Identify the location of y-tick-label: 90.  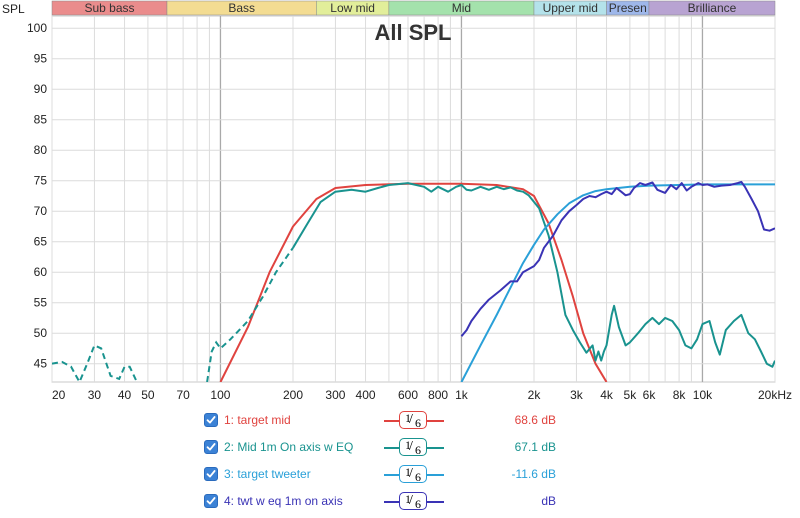
(41, 89).